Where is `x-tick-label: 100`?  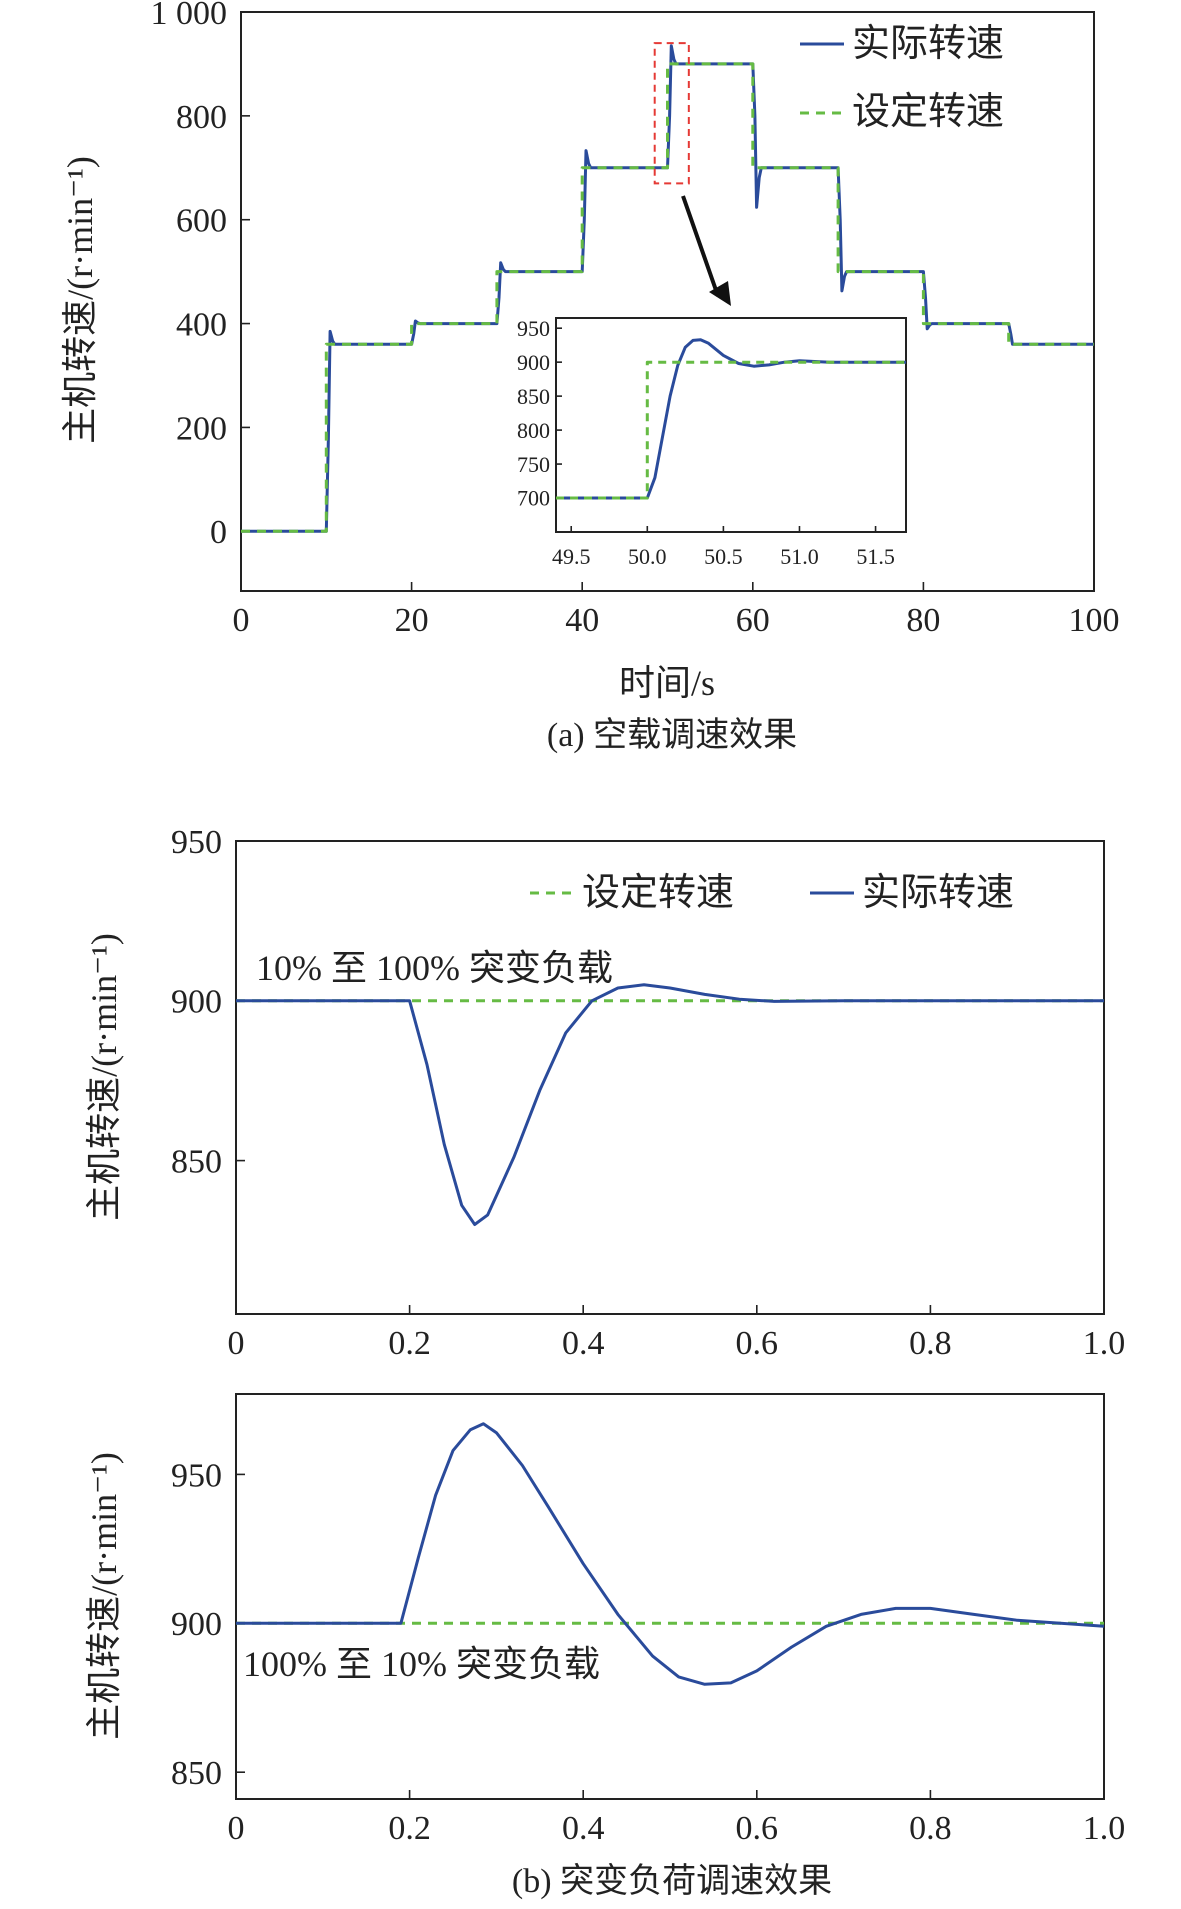
x-tick-label: 100 is located at coordinates (1094, 620).